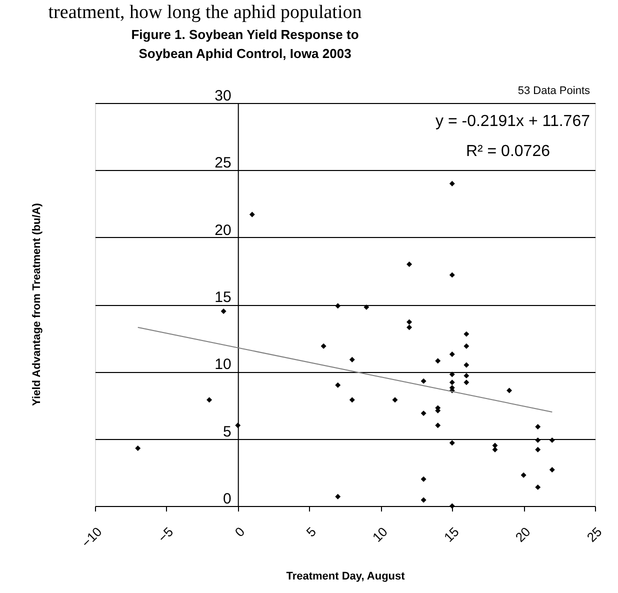 The height and width of the screenshot is (593, 618). I want to click on x-tick-label: 20, so click(523, 534).